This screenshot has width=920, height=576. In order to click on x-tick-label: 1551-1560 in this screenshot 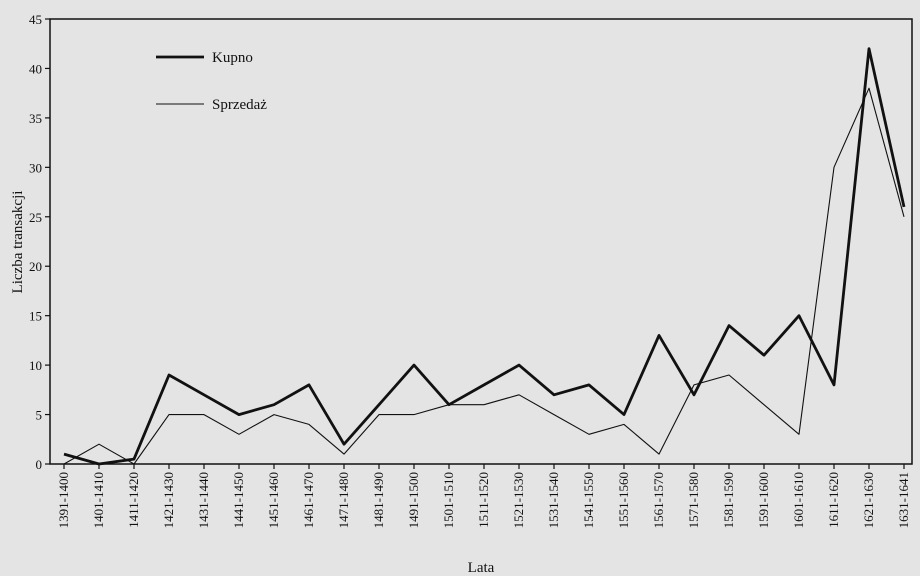, I will do `click(623, 500)`.